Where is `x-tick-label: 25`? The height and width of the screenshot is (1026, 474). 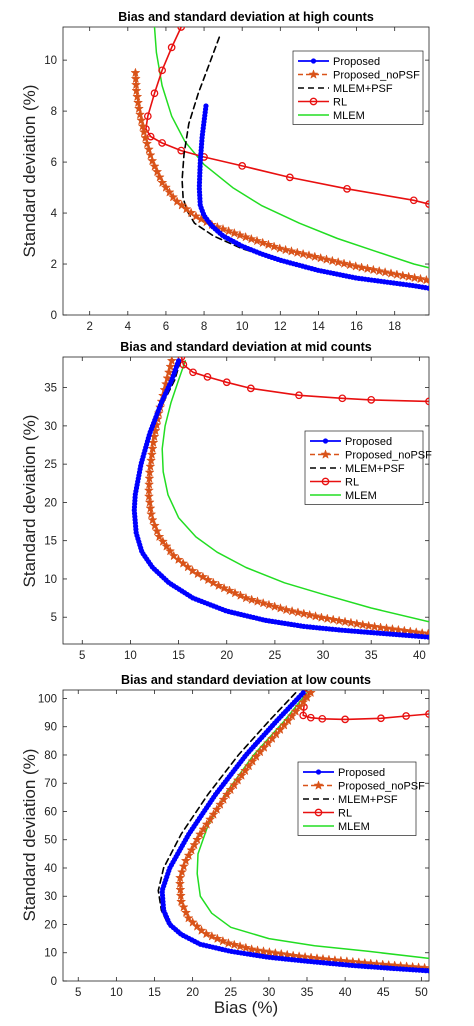
x-tick-label: 25 is located at coordinates (230, 993).